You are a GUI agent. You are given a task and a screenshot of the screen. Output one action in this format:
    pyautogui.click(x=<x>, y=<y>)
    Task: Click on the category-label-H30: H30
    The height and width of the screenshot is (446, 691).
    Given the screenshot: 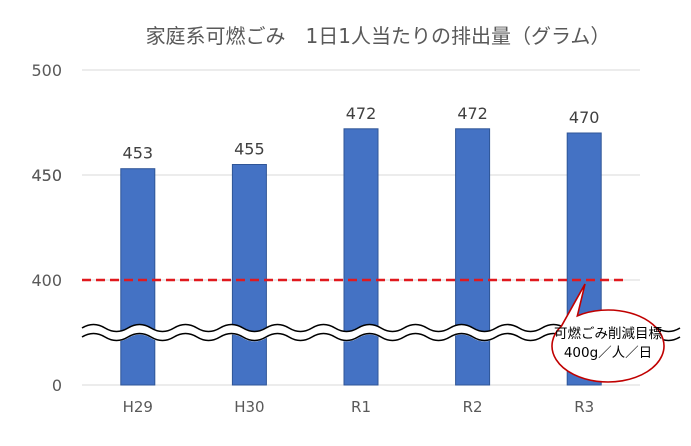 What is the action you would take?
    pyautogui.click(x=249, y=407)
    